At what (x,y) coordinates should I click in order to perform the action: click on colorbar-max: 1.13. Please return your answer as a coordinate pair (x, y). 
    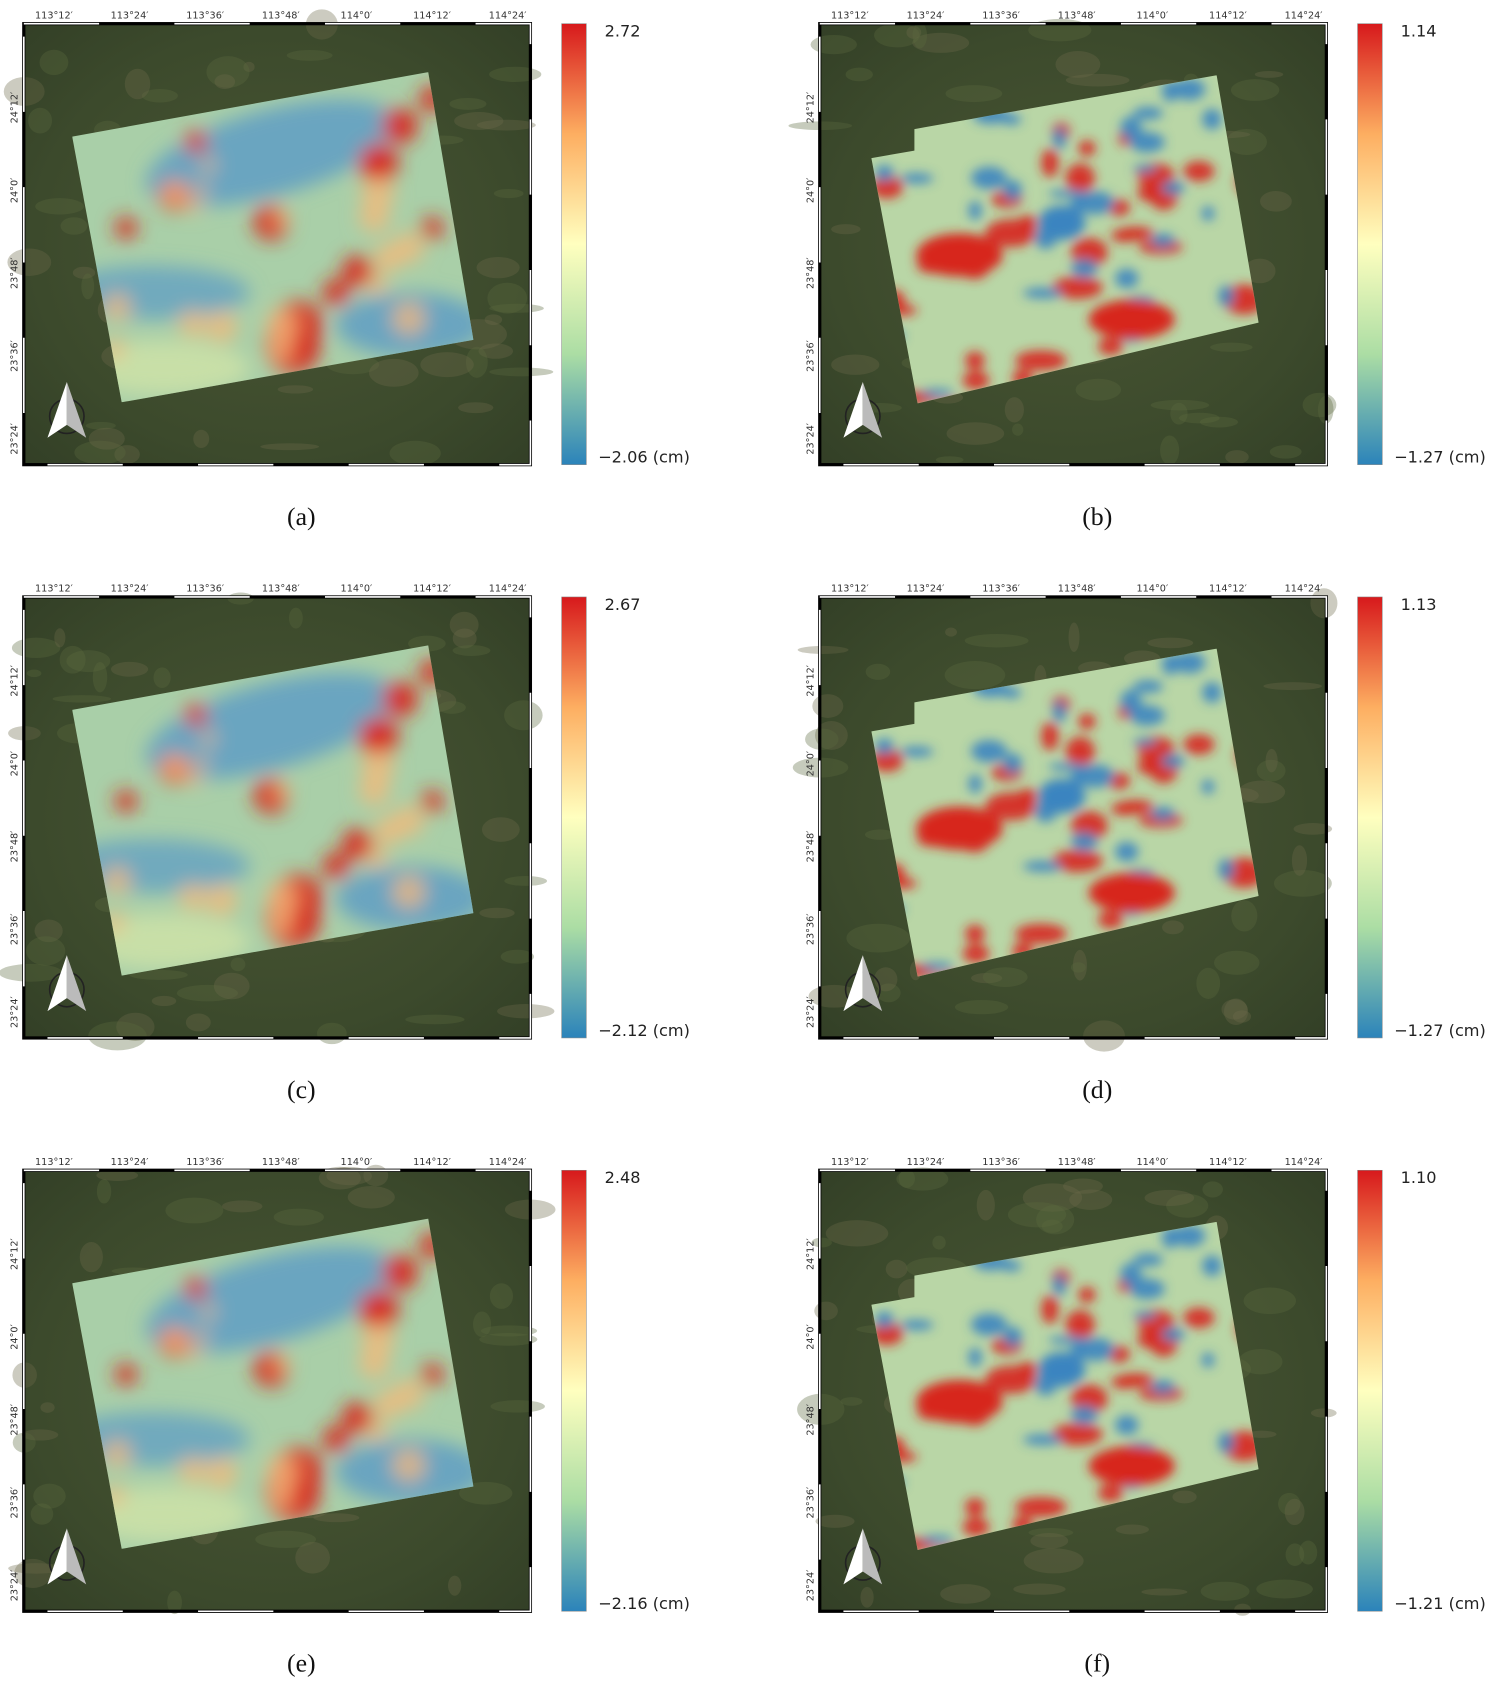
    Looking at the image, I should click on (1419, 604).